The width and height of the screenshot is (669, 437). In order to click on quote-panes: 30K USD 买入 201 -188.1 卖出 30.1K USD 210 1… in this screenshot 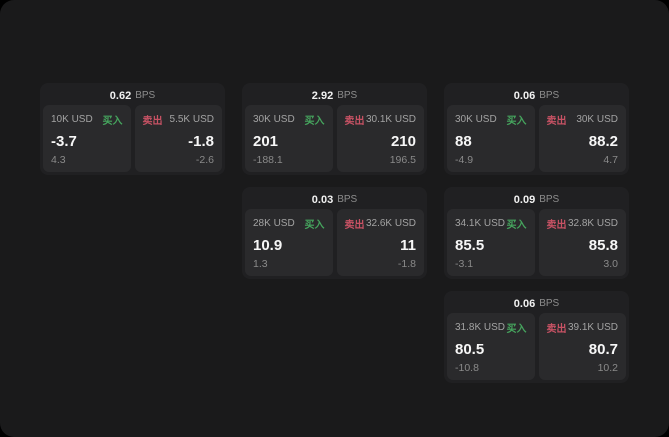, I will do `click(334, 138)`.